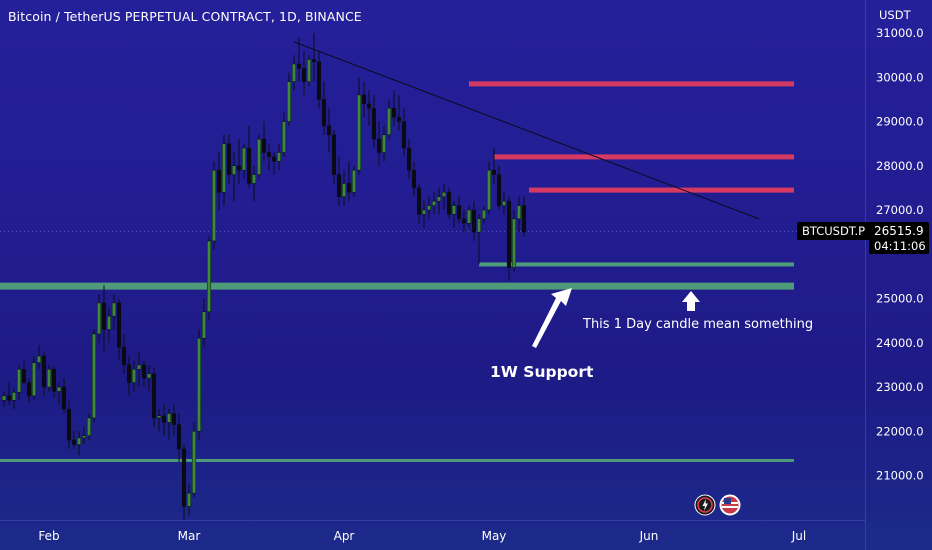 This screenshot has width=932, height=550. What do you see at coordinates (494, 536) in the screenshot?
I see `time-tick-label: May` at bounding box center [494, 536].